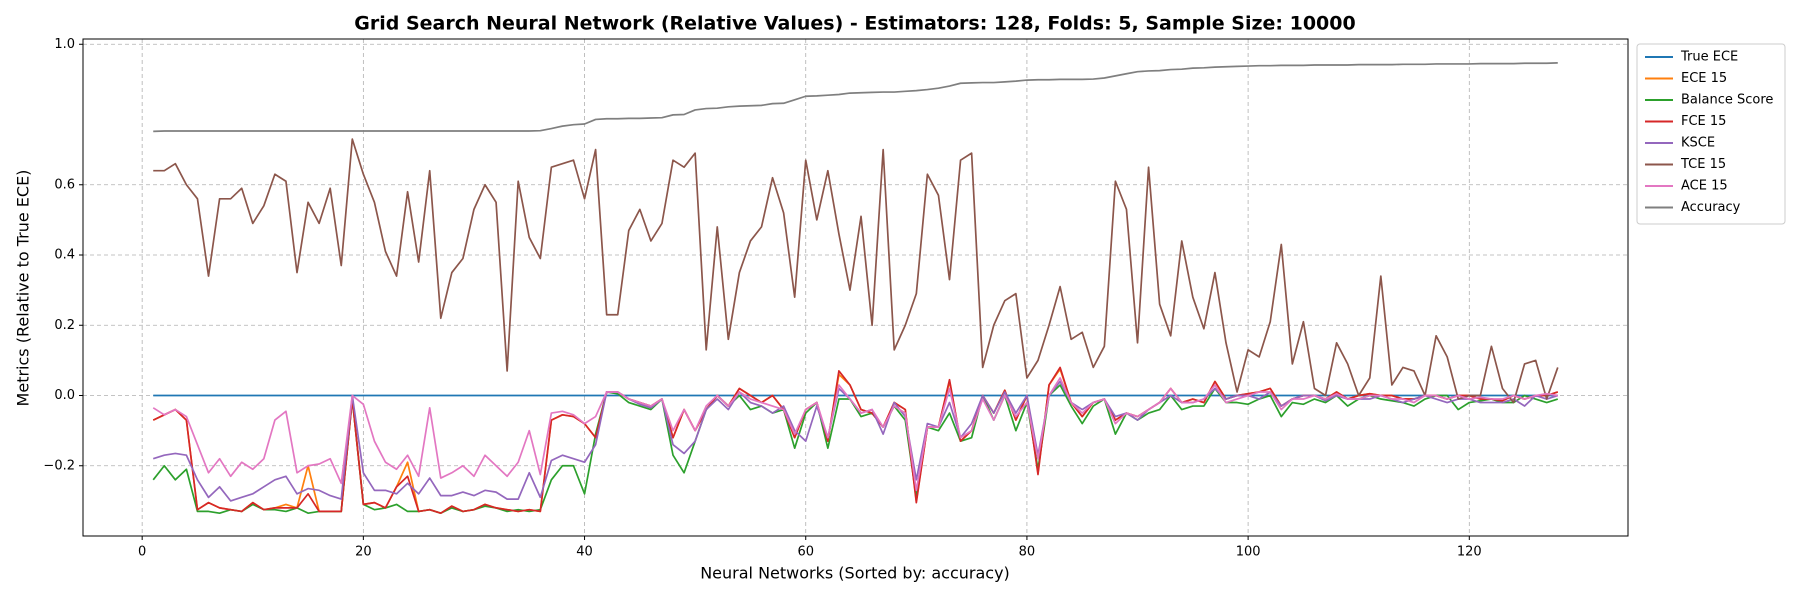 The height and width of the screenshot is (600, 1800). I want to click on y-tick-label: 0.4, so click(64, 255).